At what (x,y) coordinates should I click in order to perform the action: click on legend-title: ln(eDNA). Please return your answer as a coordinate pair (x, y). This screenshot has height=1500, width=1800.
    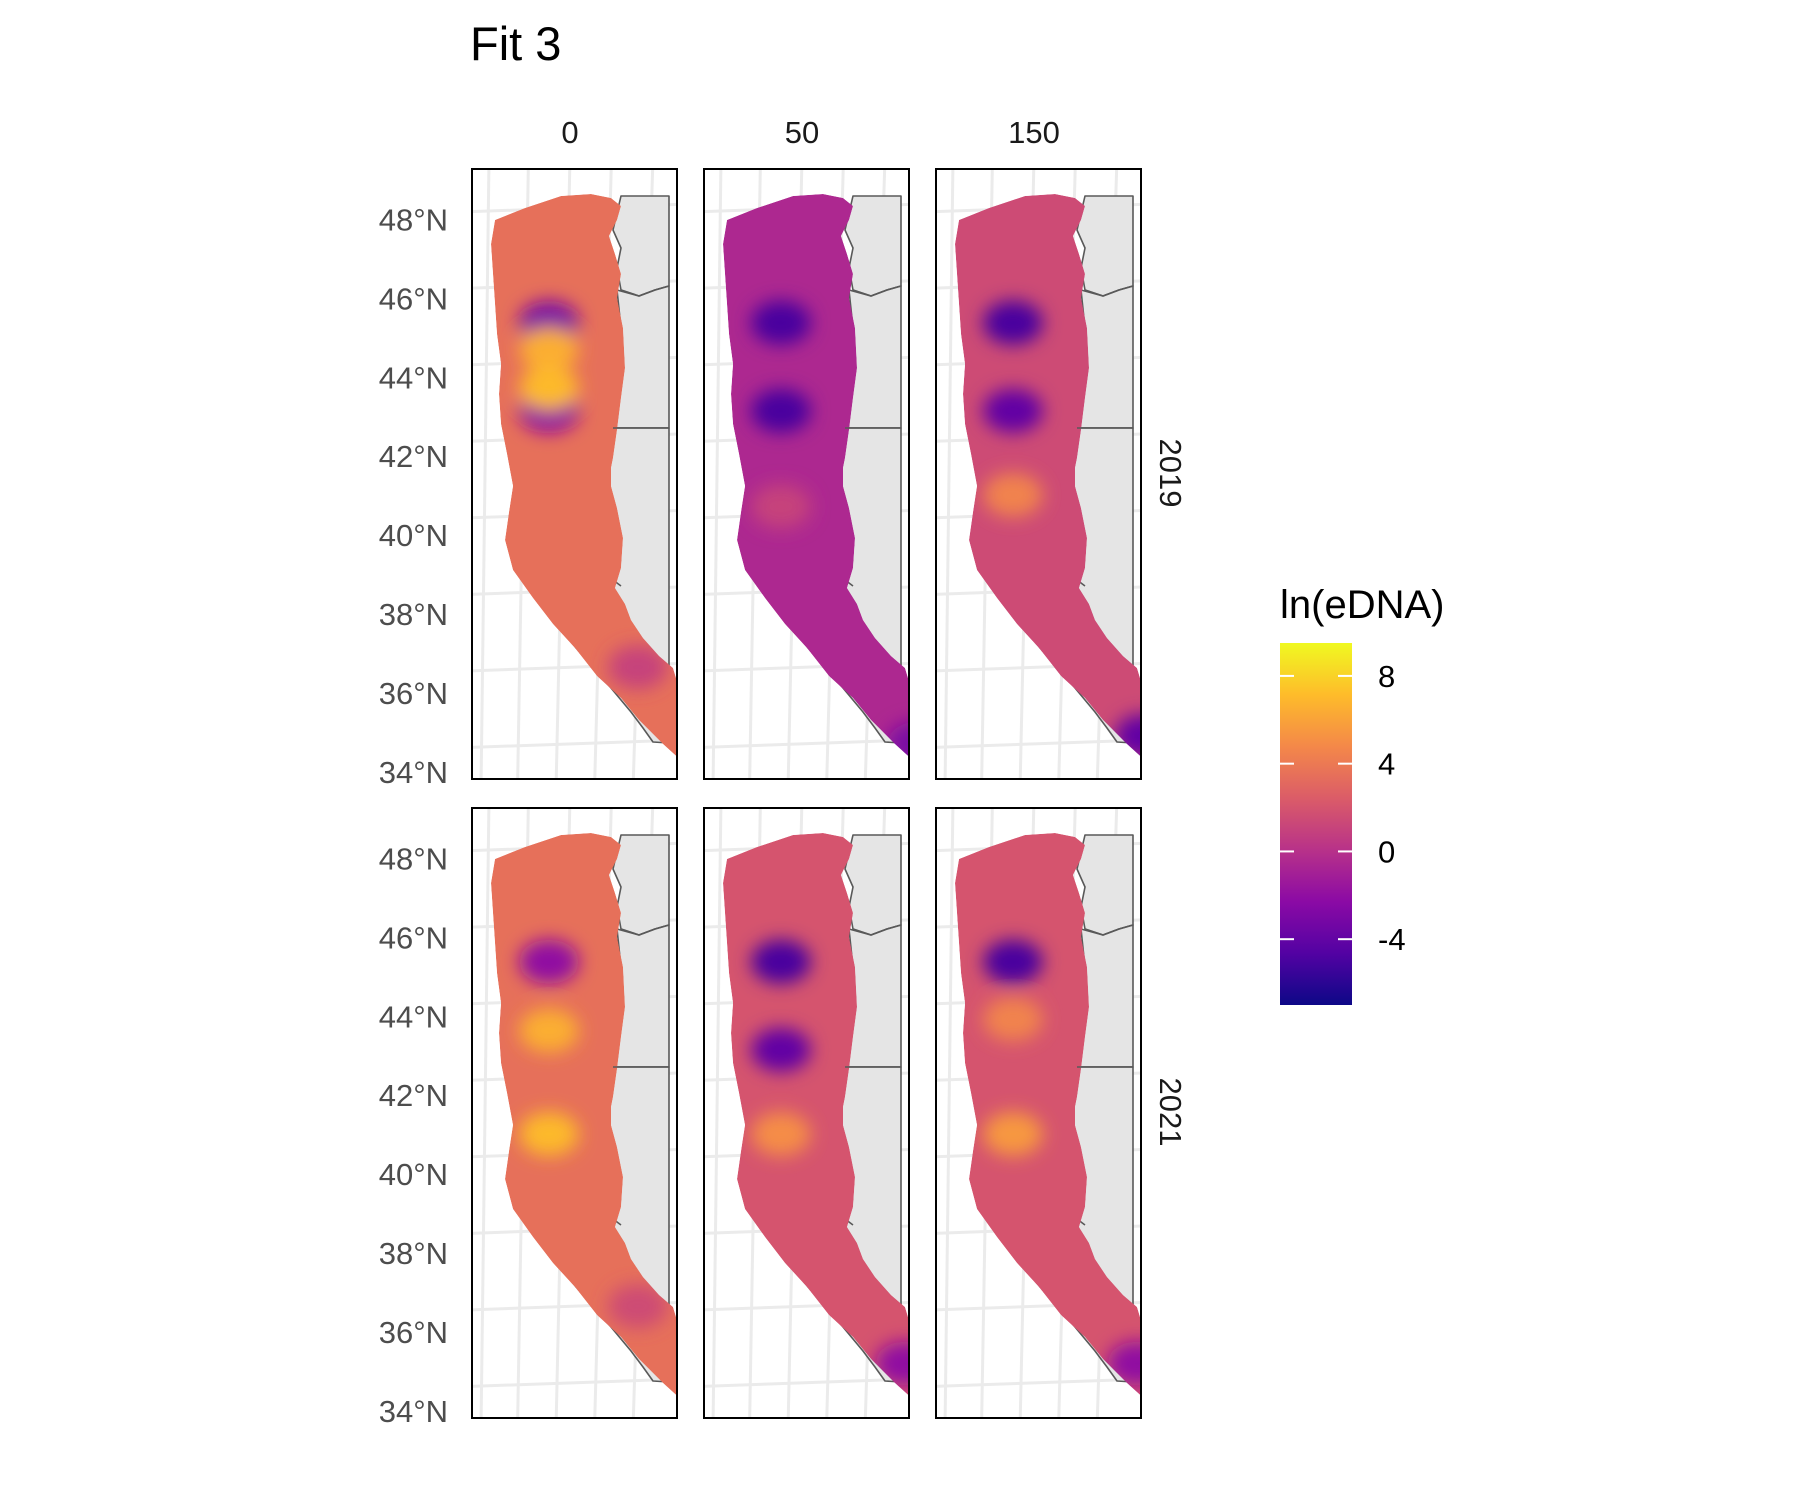
    Looking at the image, I should click on (1362, 605).